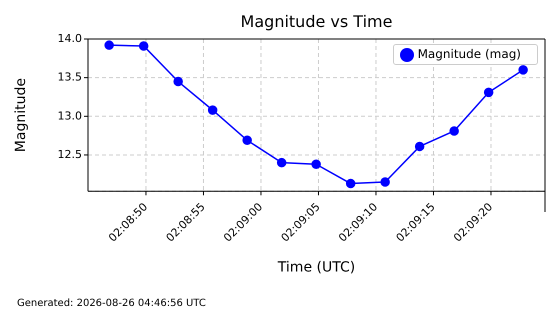 This screenshot has width=560, height=314. I want to click on text: Generated: 2026-08-26 04:46:56 UTC, so click(111, 303).